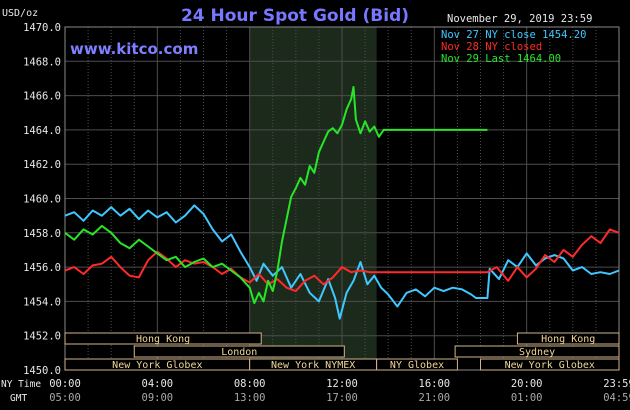  I want to click on session-band-label: Sydney, so click(537, 352).